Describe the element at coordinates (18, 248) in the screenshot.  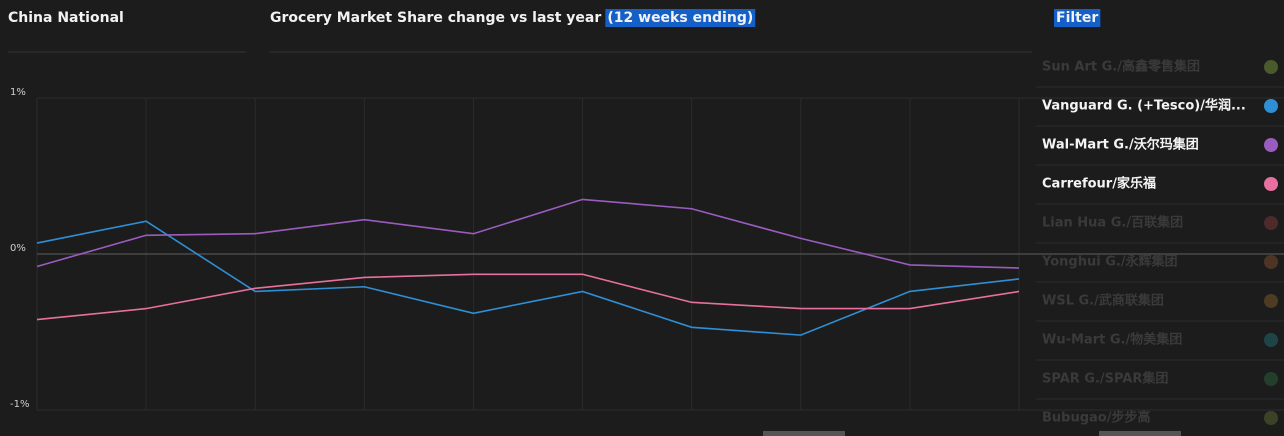
I see `y-tick-label: 0%` at that location.